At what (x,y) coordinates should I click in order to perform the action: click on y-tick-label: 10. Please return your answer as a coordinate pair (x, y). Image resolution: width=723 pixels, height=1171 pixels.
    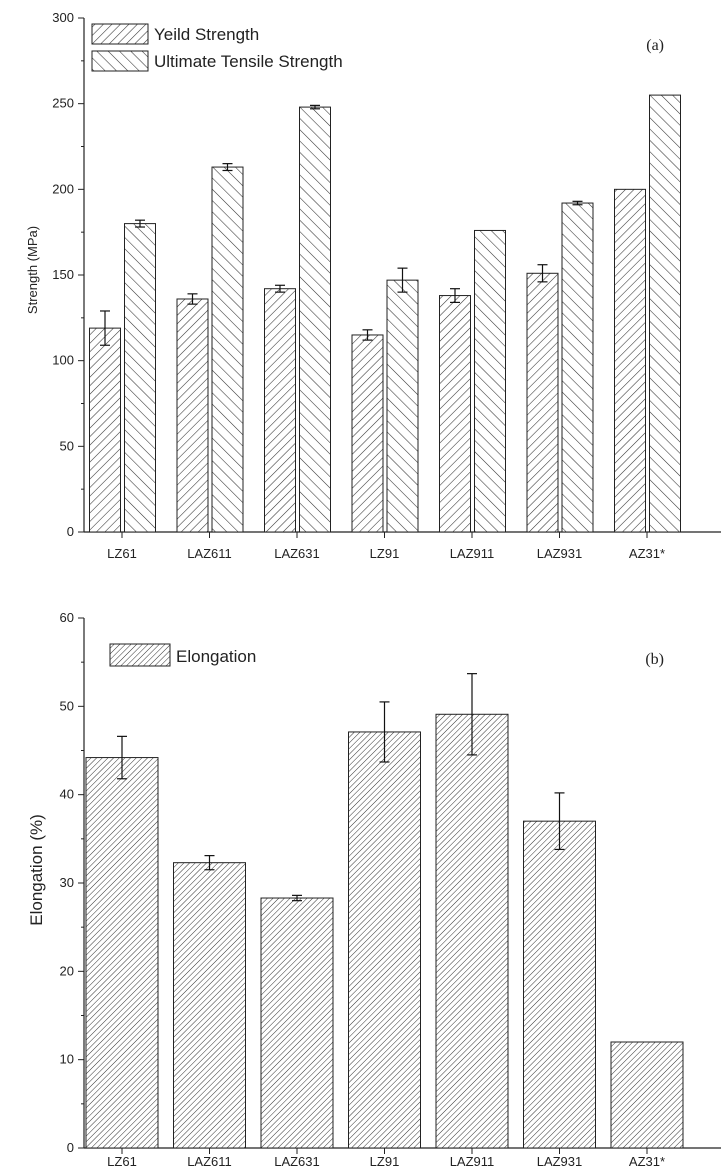
    Looking at the image, I should click on (67, 1059).